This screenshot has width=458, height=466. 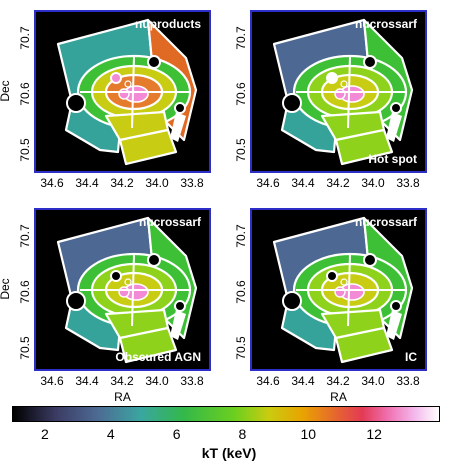 What do you see at coordinates (110, 434) in the screenshot?
I see `colorbar-tick-label: 4` at bounding box center [110, 434].